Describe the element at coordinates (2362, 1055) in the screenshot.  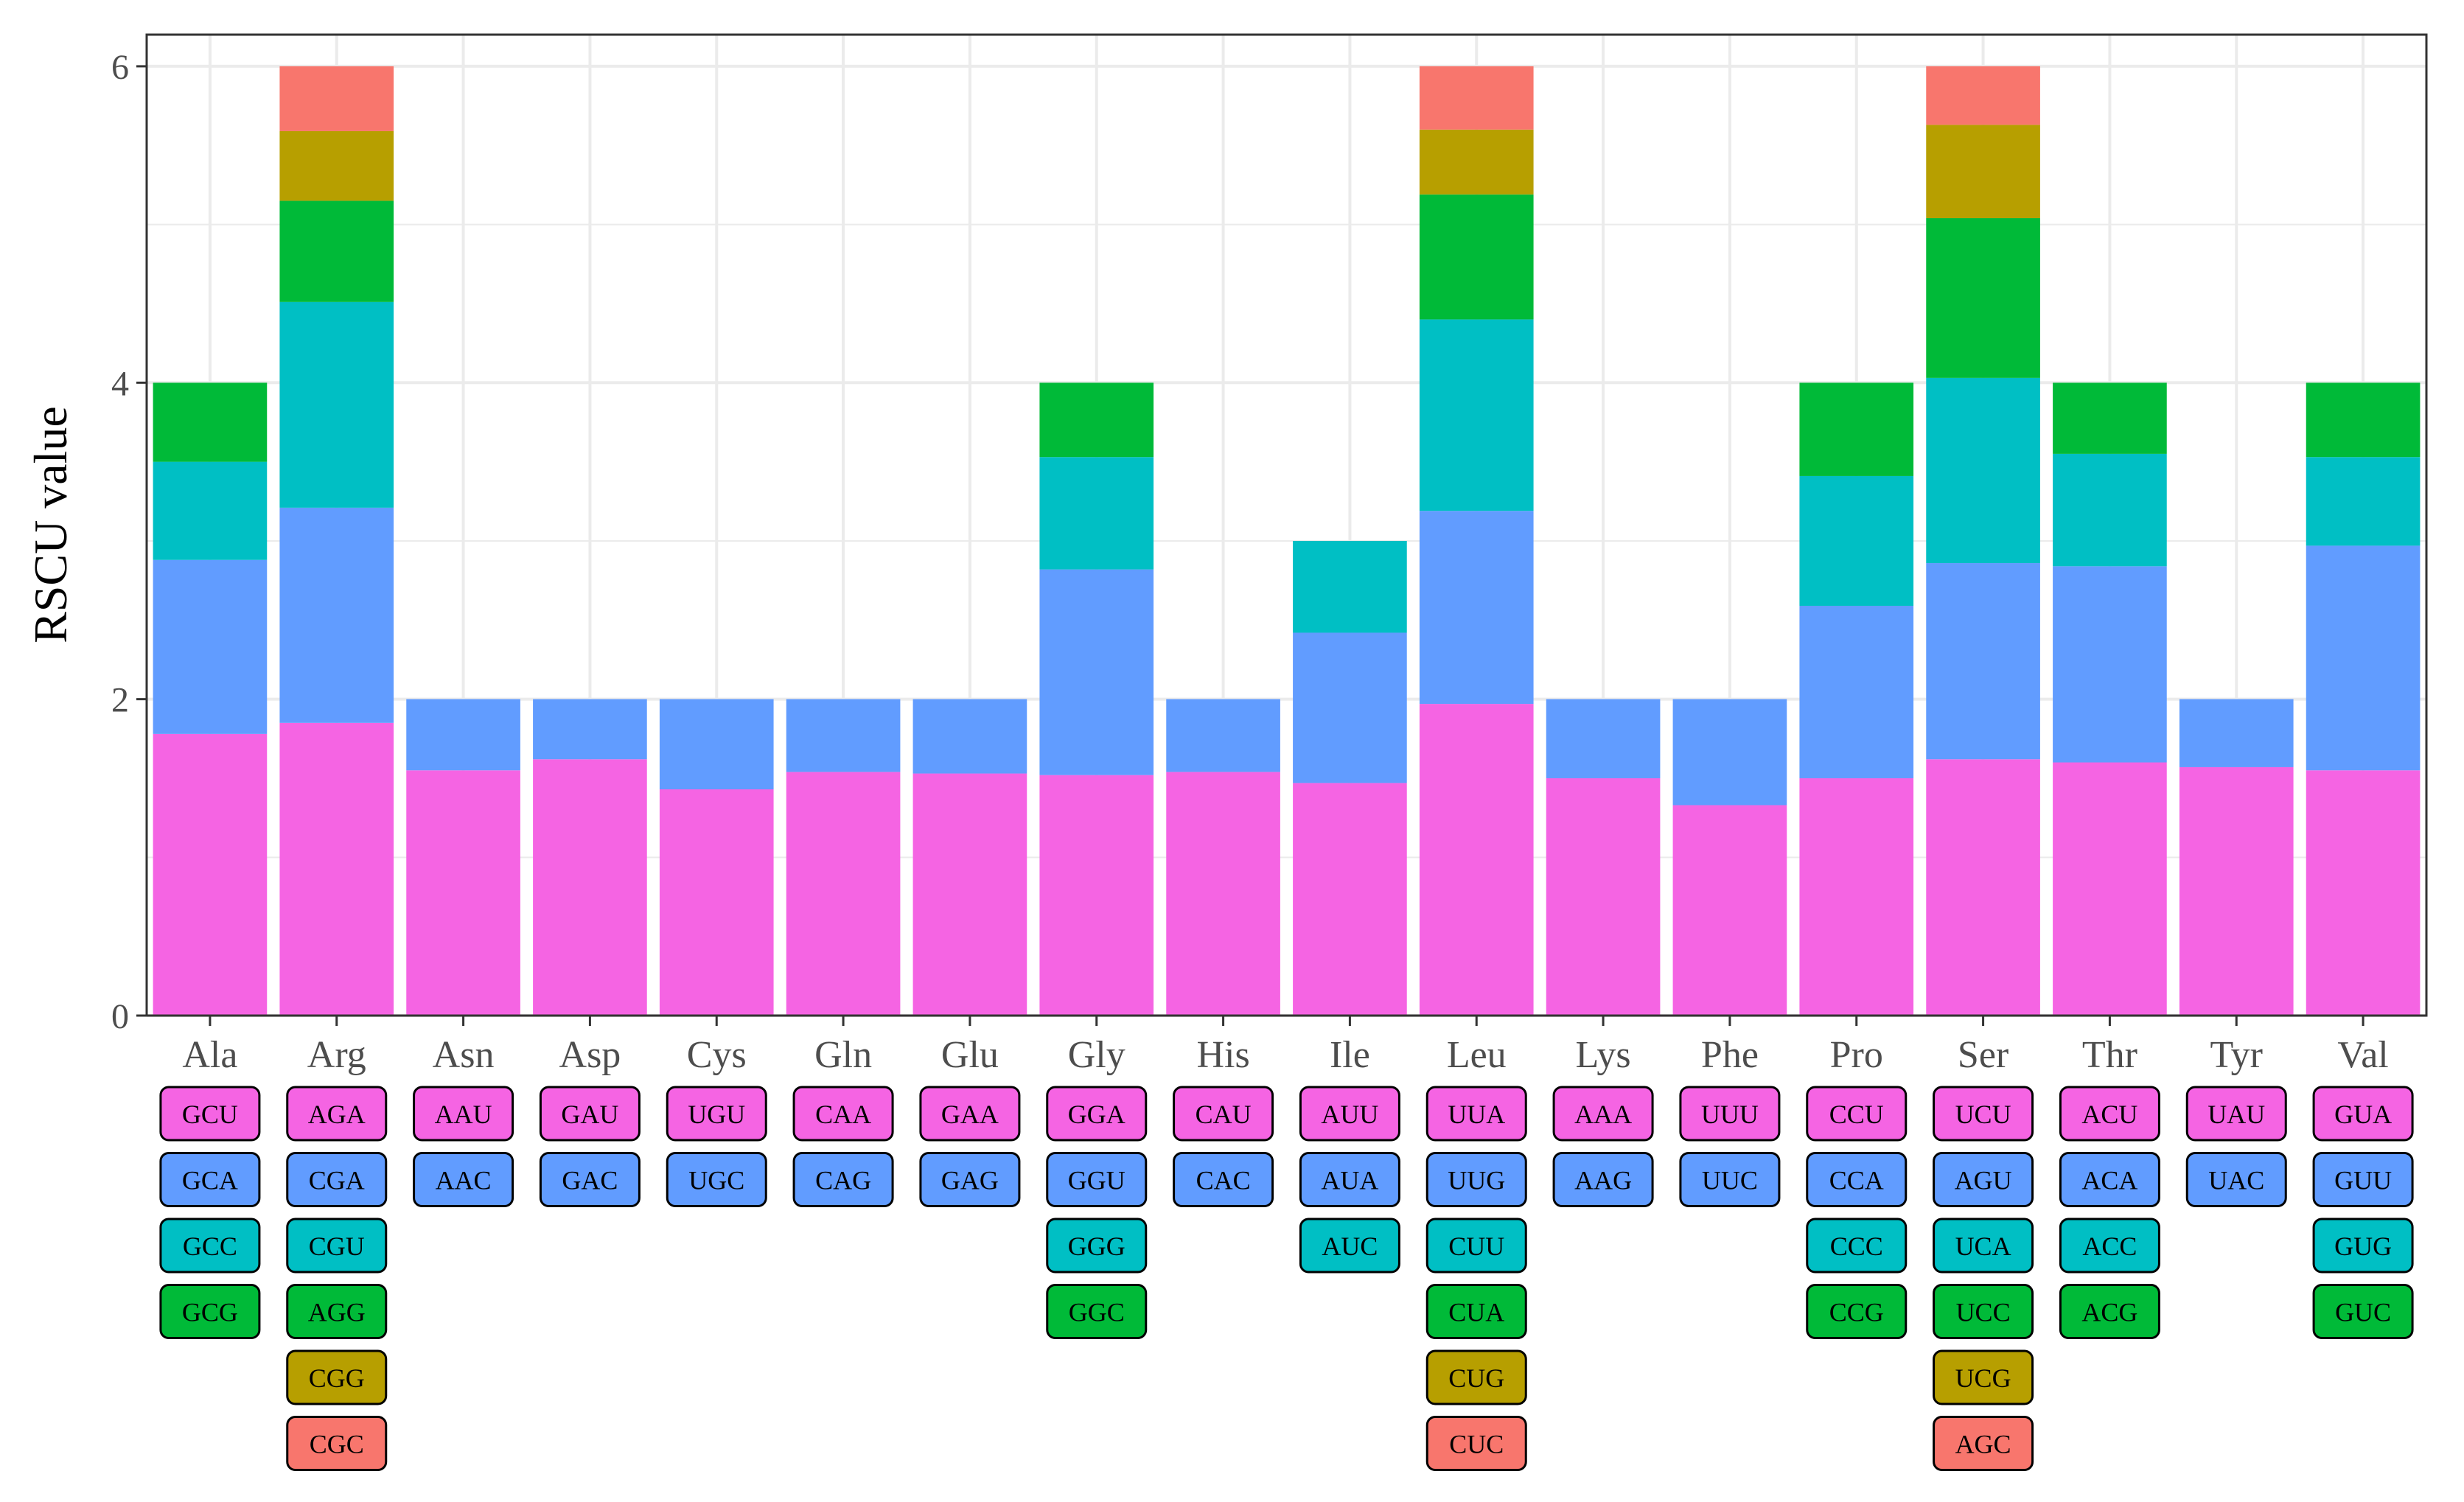
I see `x-tick-label-val: Val` at that location.